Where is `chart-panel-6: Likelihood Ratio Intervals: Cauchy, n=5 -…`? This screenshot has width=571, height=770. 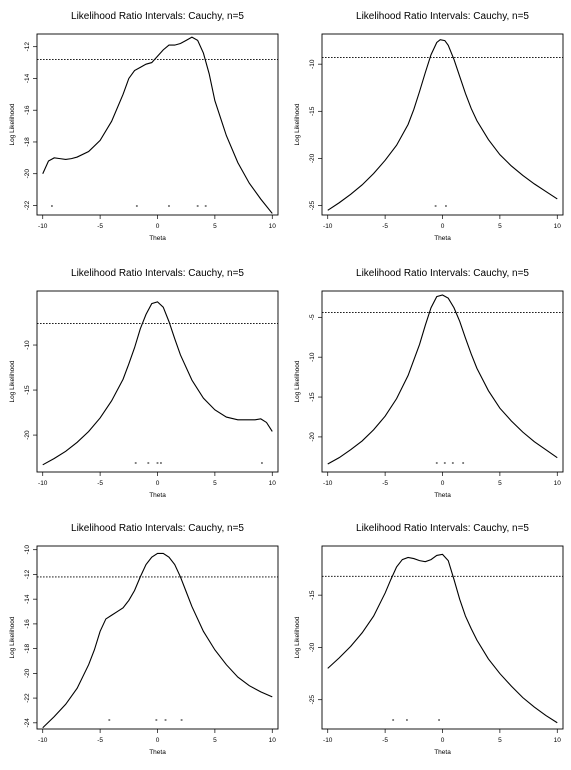 chart-panel-6: Likelihood Ratio Intervals: Cauchy, n=5 -… is located at coordinates (429, 639).